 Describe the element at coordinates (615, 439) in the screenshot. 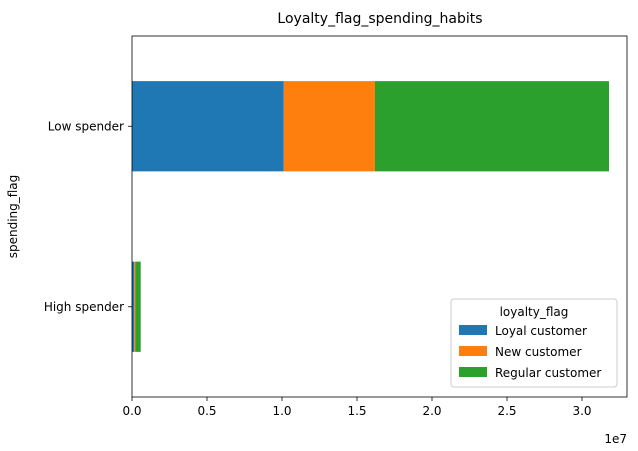

I see `x-axis-offset-label: 1e7` at that location.